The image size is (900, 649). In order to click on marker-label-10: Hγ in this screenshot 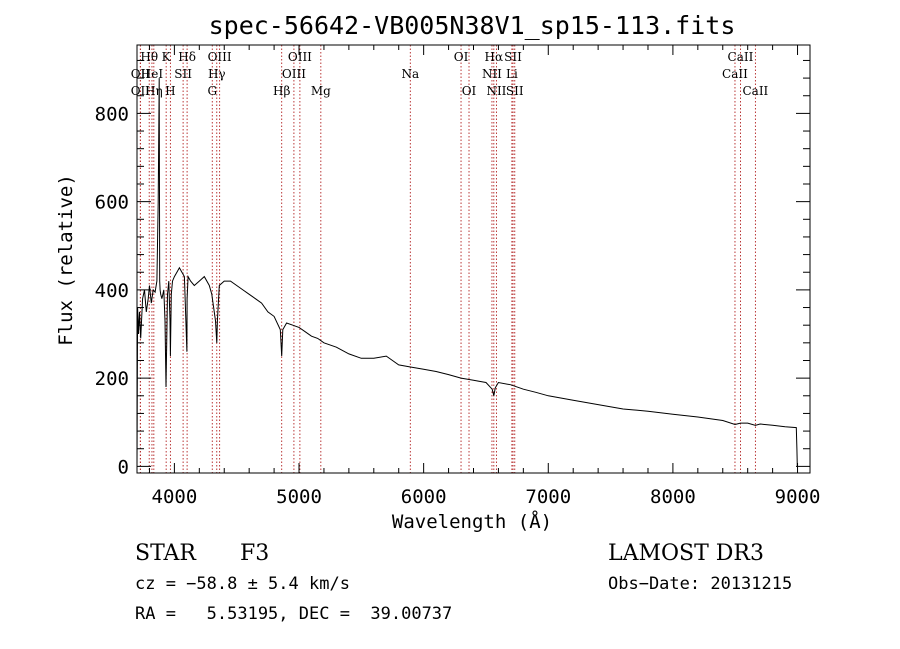, I will do `click(217, 74)`.